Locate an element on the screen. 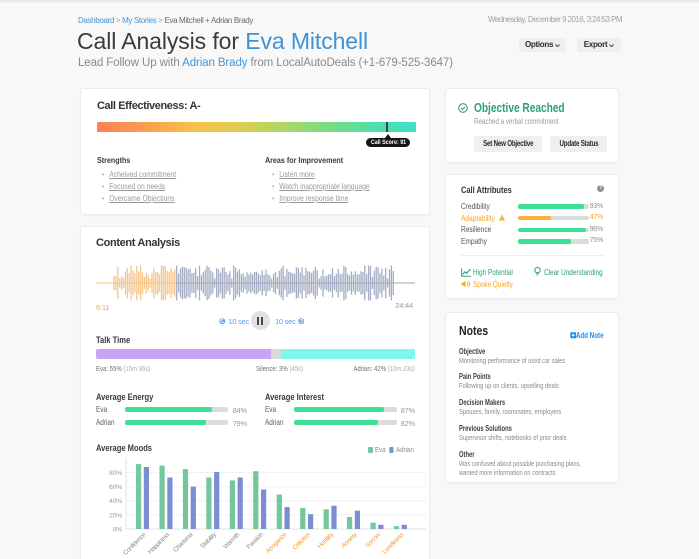 The height and width of the screenshot is (559, 699). svg-text: Loneliness is located at coordinates (393, 543).